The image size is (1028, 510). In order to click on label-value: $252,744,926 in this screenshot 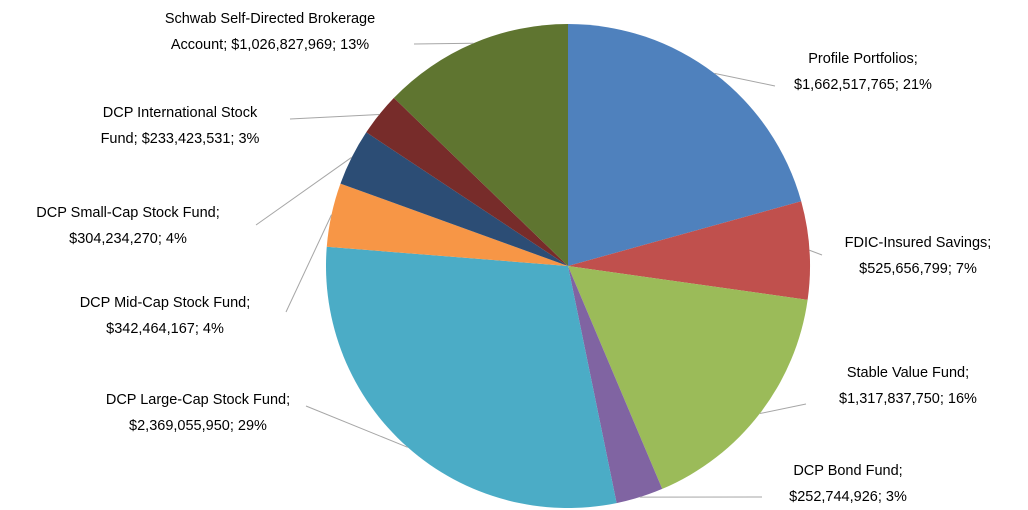, I will do `click(833, 497)`.